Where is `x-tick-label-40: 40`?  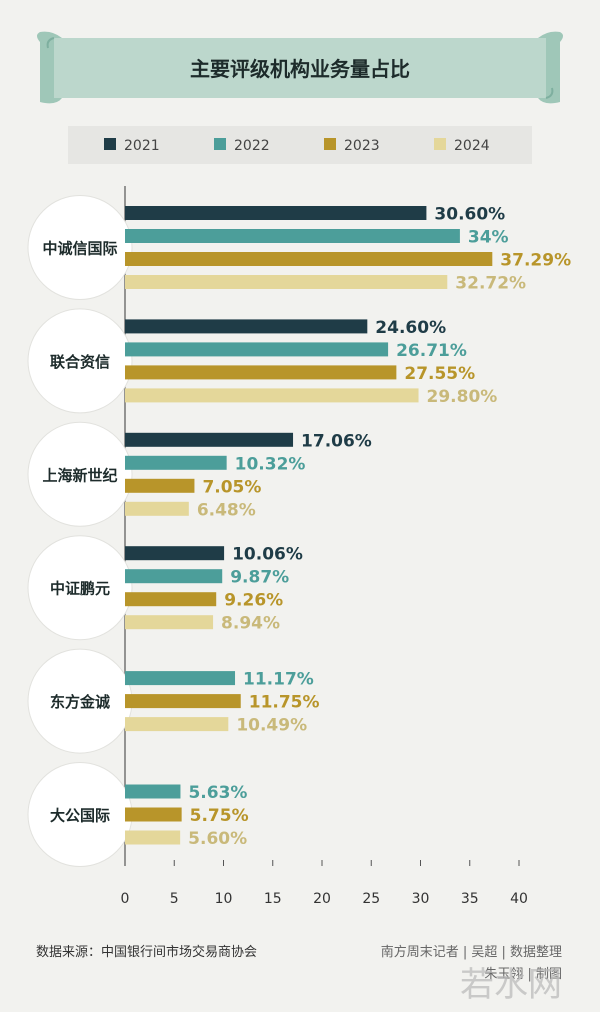
x-tick-label-40: 40 is located at coordinates (519, 899).